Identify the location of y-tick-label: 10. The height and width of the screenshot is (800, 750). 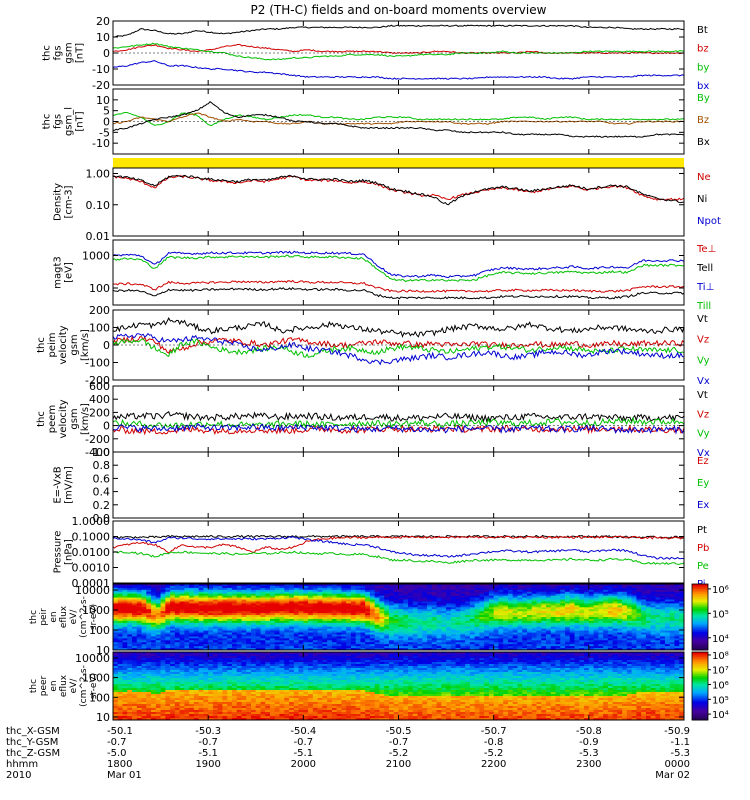
(103, 37).